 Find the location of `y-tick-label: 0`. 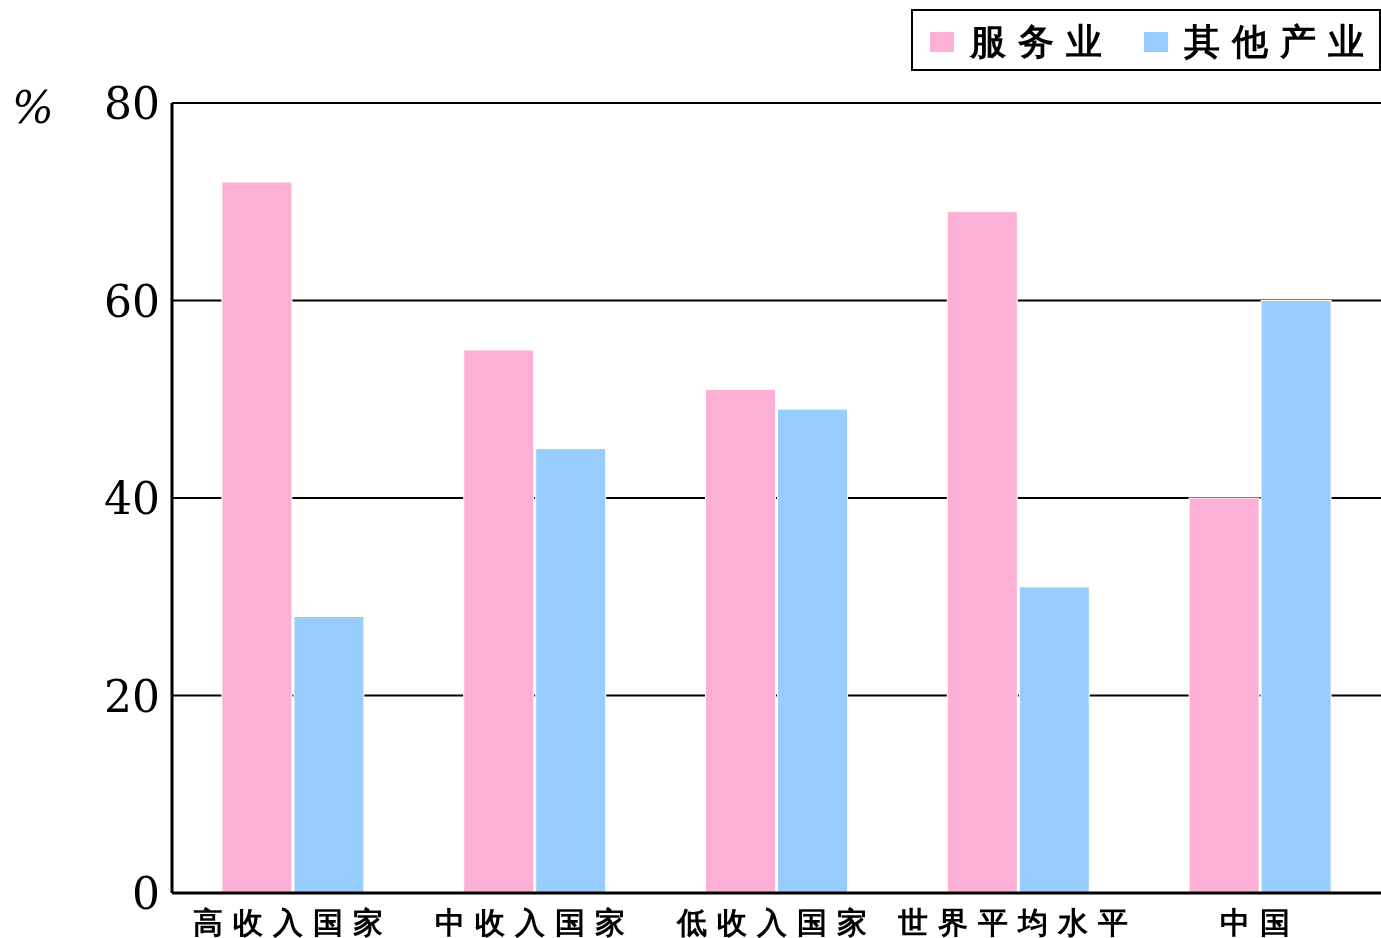

y-tick-label: 0 is located at coordinates (146, 893).